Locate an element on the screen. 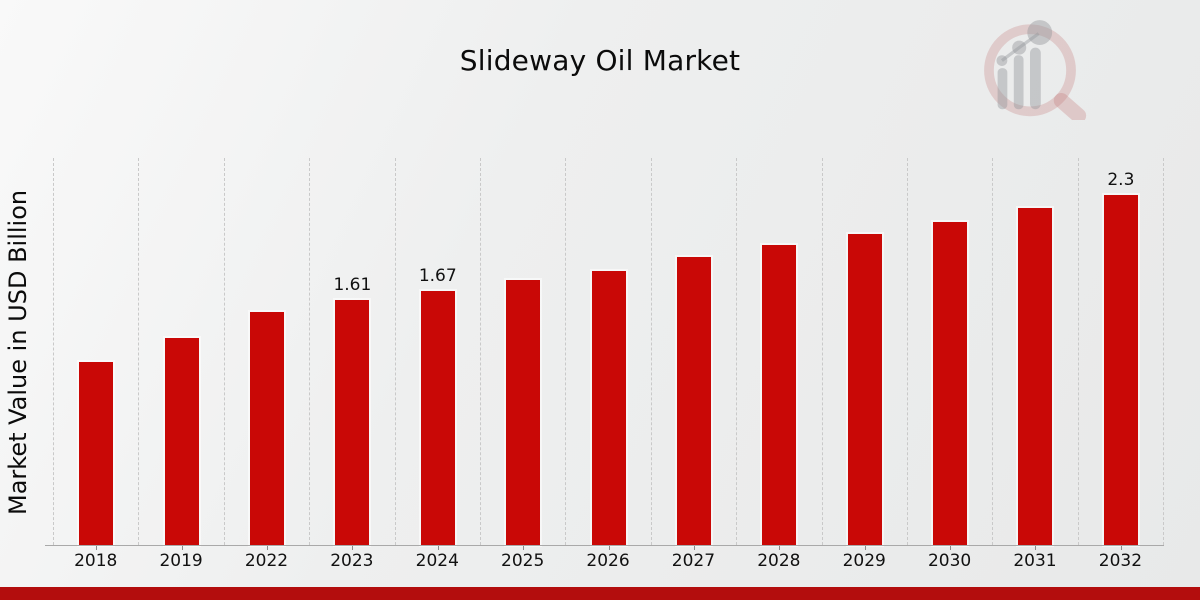 This screenshot has height=600, width=1200. bar-value-label: 2.3 is located at coordinates (1121, 180).